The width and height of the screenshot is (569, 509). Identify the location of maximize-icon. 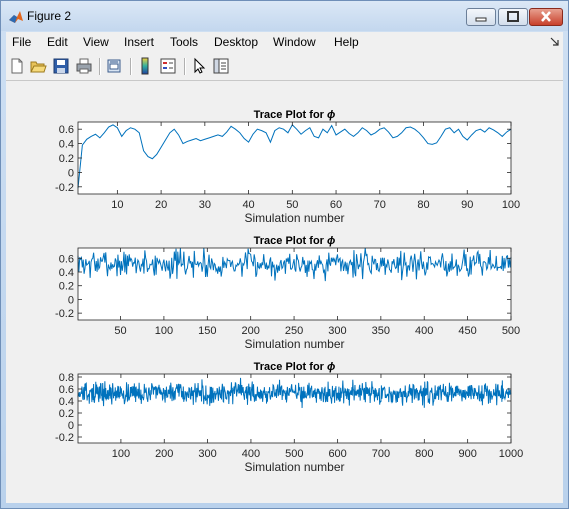
(513, 16).